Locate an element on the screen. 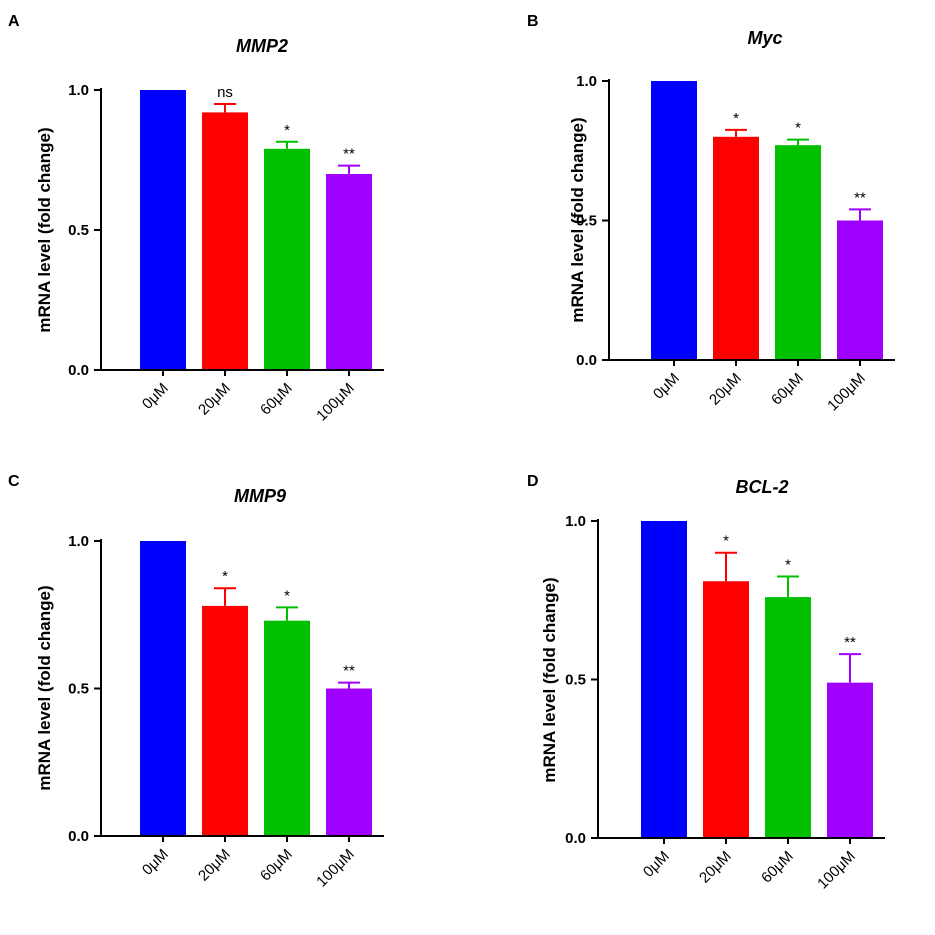 Image resolution: width=935 pixels, height=935 pixels. chart-title: MMP2 is located at coordinates (262, 46).